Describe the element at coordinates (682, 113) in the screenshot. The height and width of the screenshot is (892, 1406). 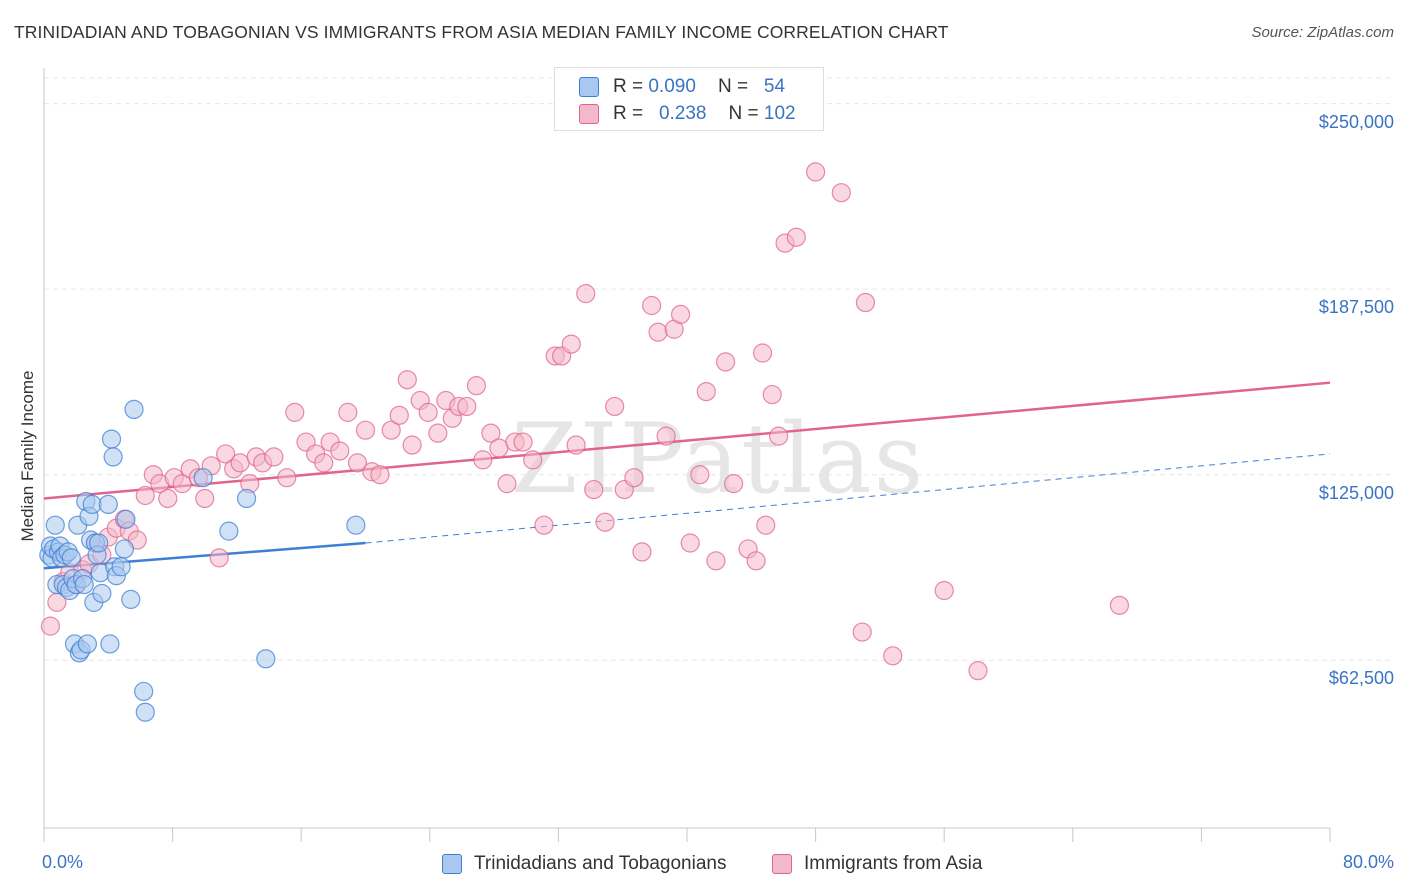
I see `legend-r-value: 0.238` at that location.